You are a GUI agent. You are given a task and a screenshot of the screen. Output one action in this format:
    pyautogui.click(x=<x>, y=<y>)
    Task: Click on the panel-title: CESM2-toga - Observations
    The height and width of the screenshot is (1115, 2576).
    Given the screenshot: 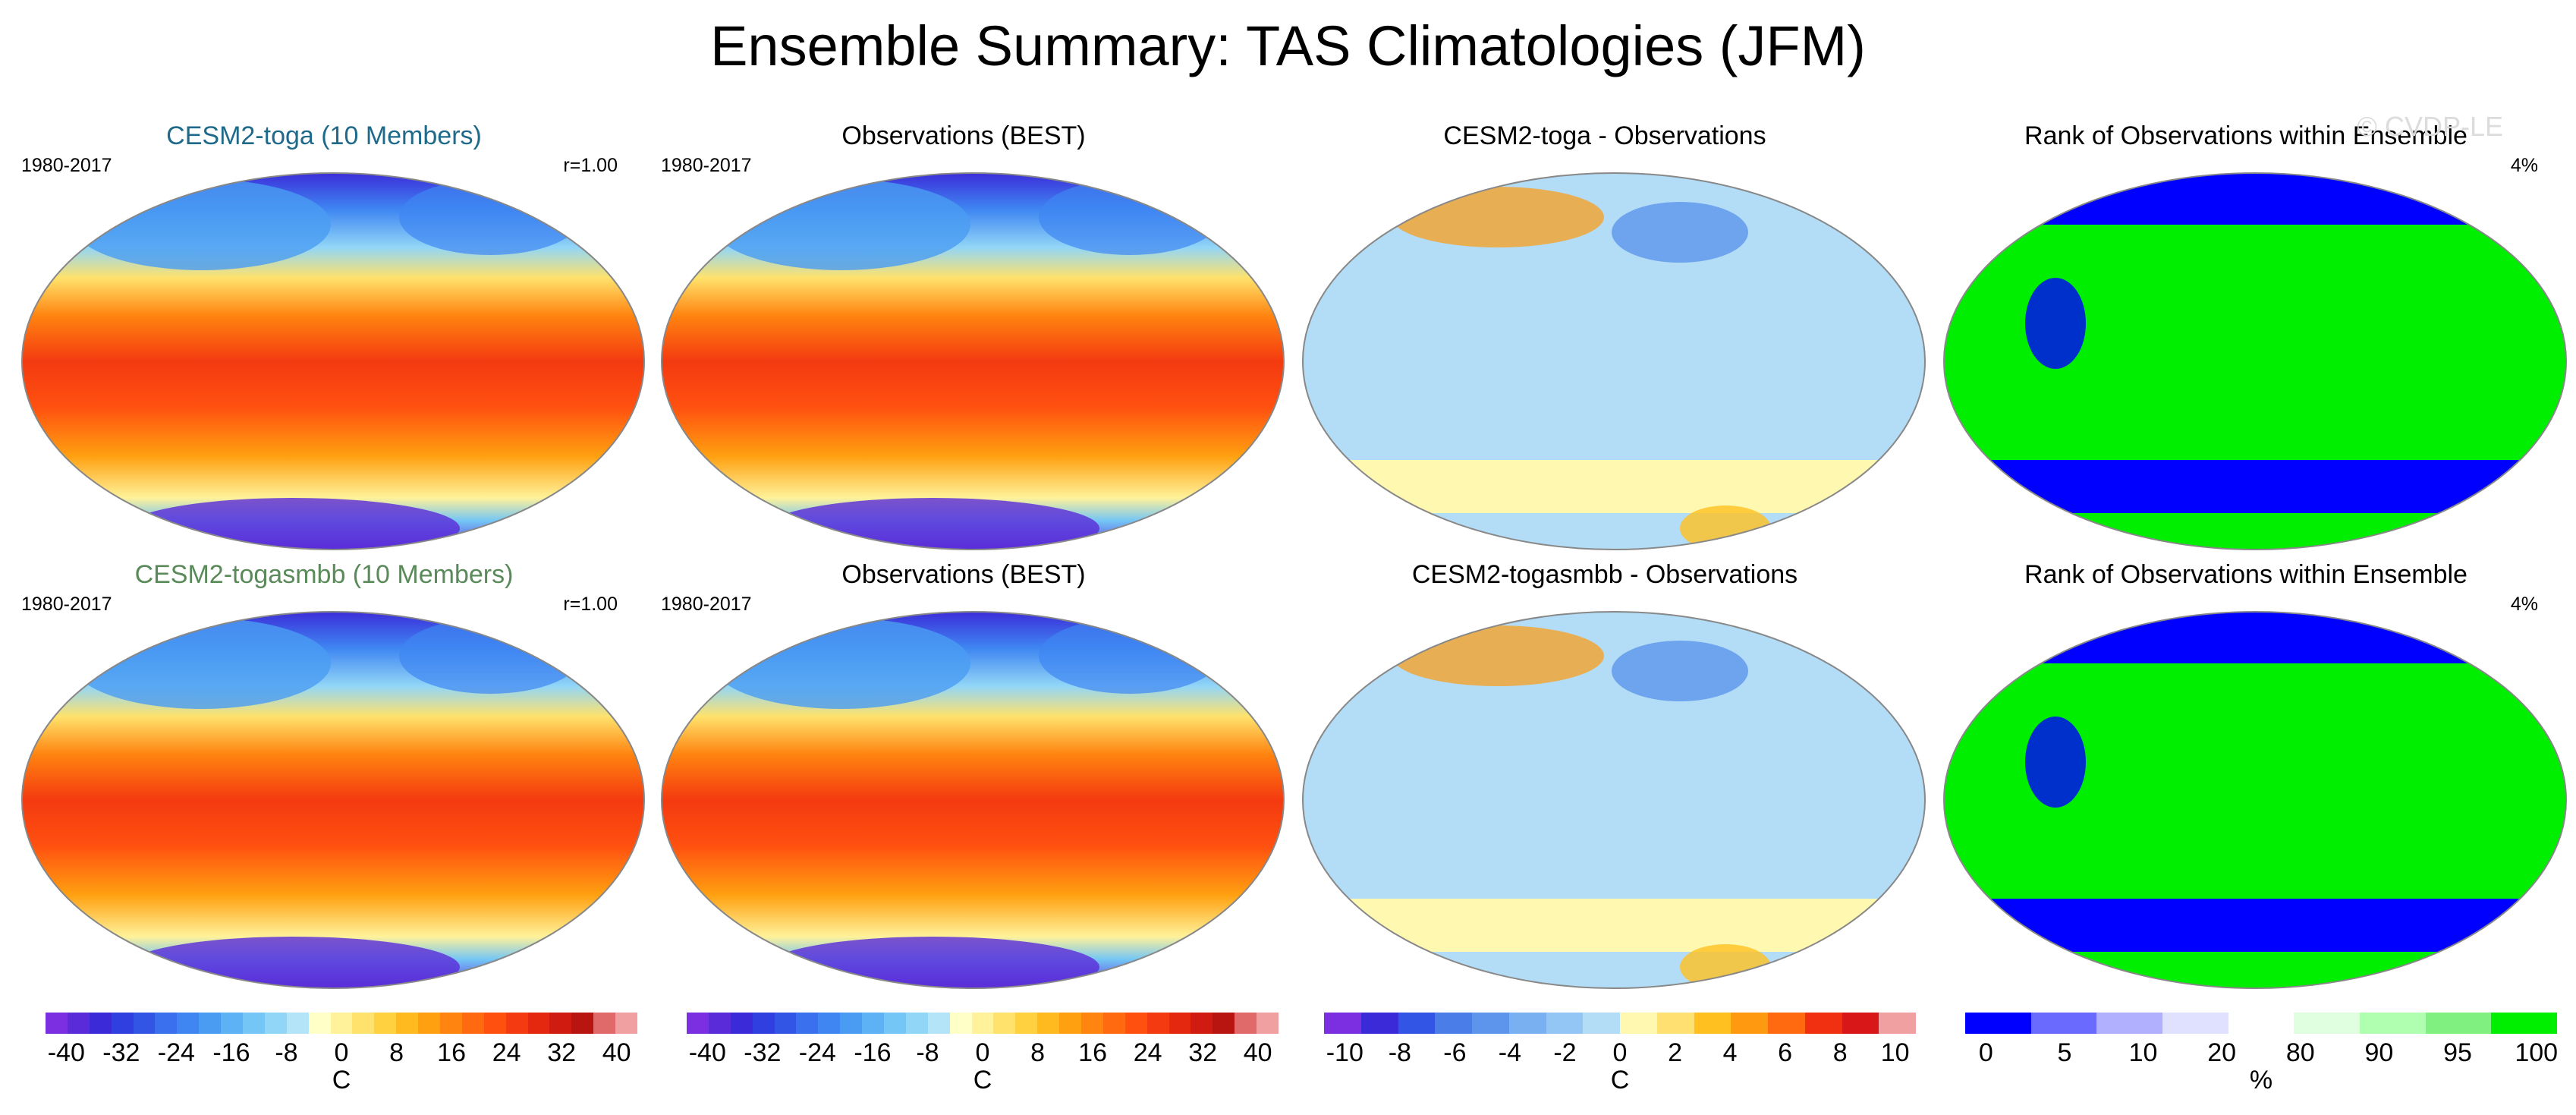 What is the action you would take?
    pyautogui.click(x=1604, y=135)
    